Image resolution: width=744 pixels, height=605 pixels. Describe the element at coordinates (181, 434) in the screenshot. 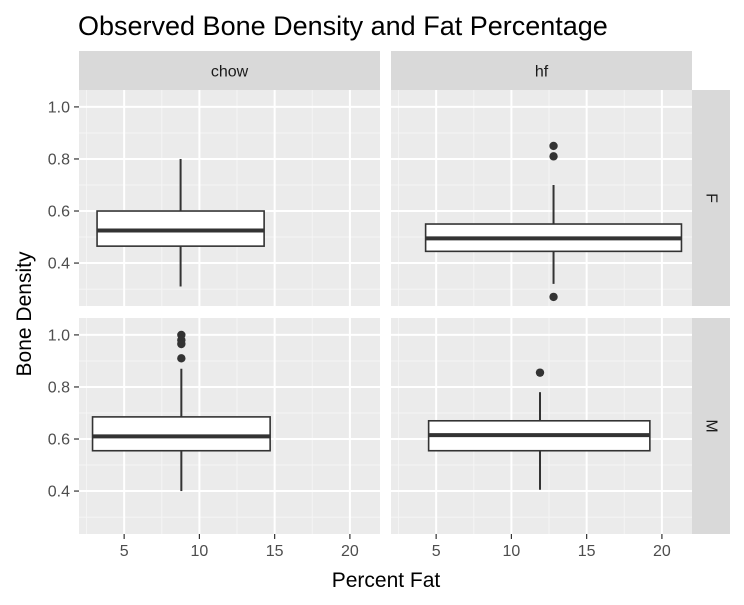

I see `box-iqr` at that location.